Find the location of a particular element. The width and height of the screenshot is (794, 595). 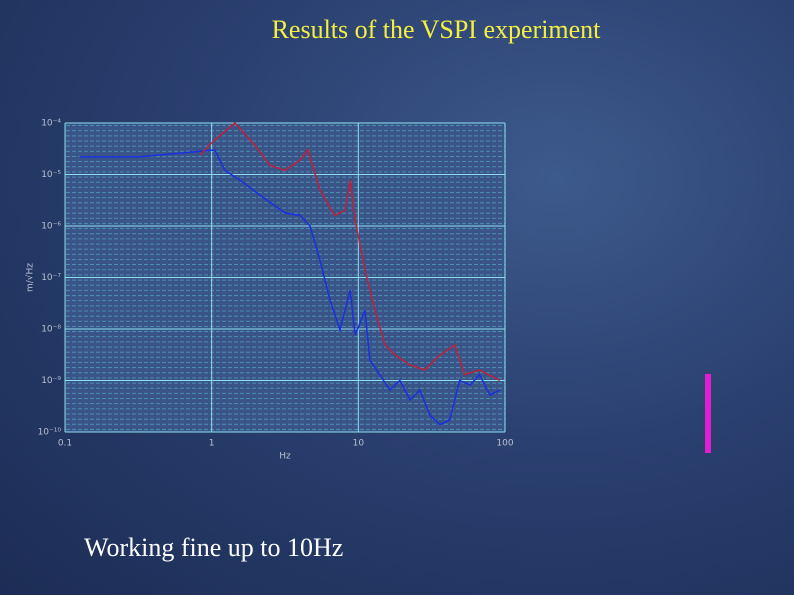

y-tick-label: 10⁻⁹ is located at coordinates (51, 381).